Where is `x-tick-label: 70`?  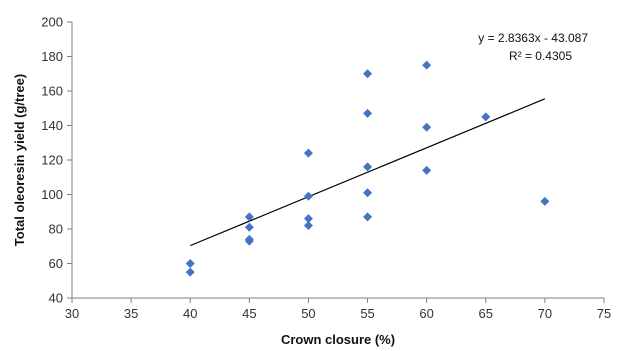
x-tick-label: 70 is located at coordinates (545, 313).